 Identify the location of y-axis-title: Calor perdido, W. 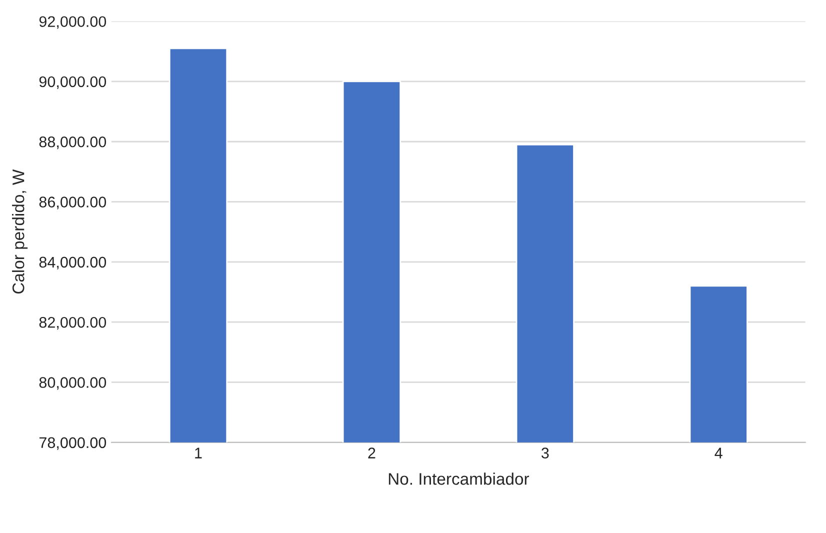
(20, 231).